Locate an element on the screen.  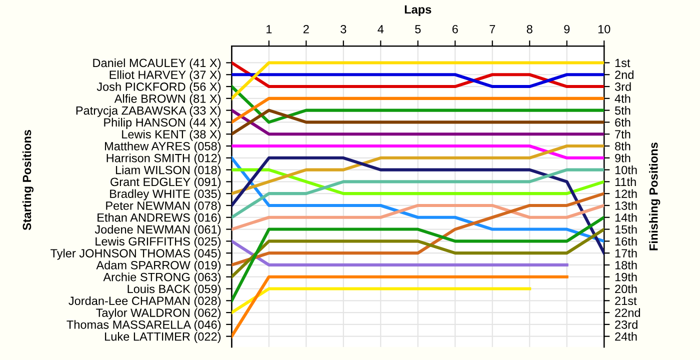
x-tick-label: 10 is located at coordinates (604, 29).